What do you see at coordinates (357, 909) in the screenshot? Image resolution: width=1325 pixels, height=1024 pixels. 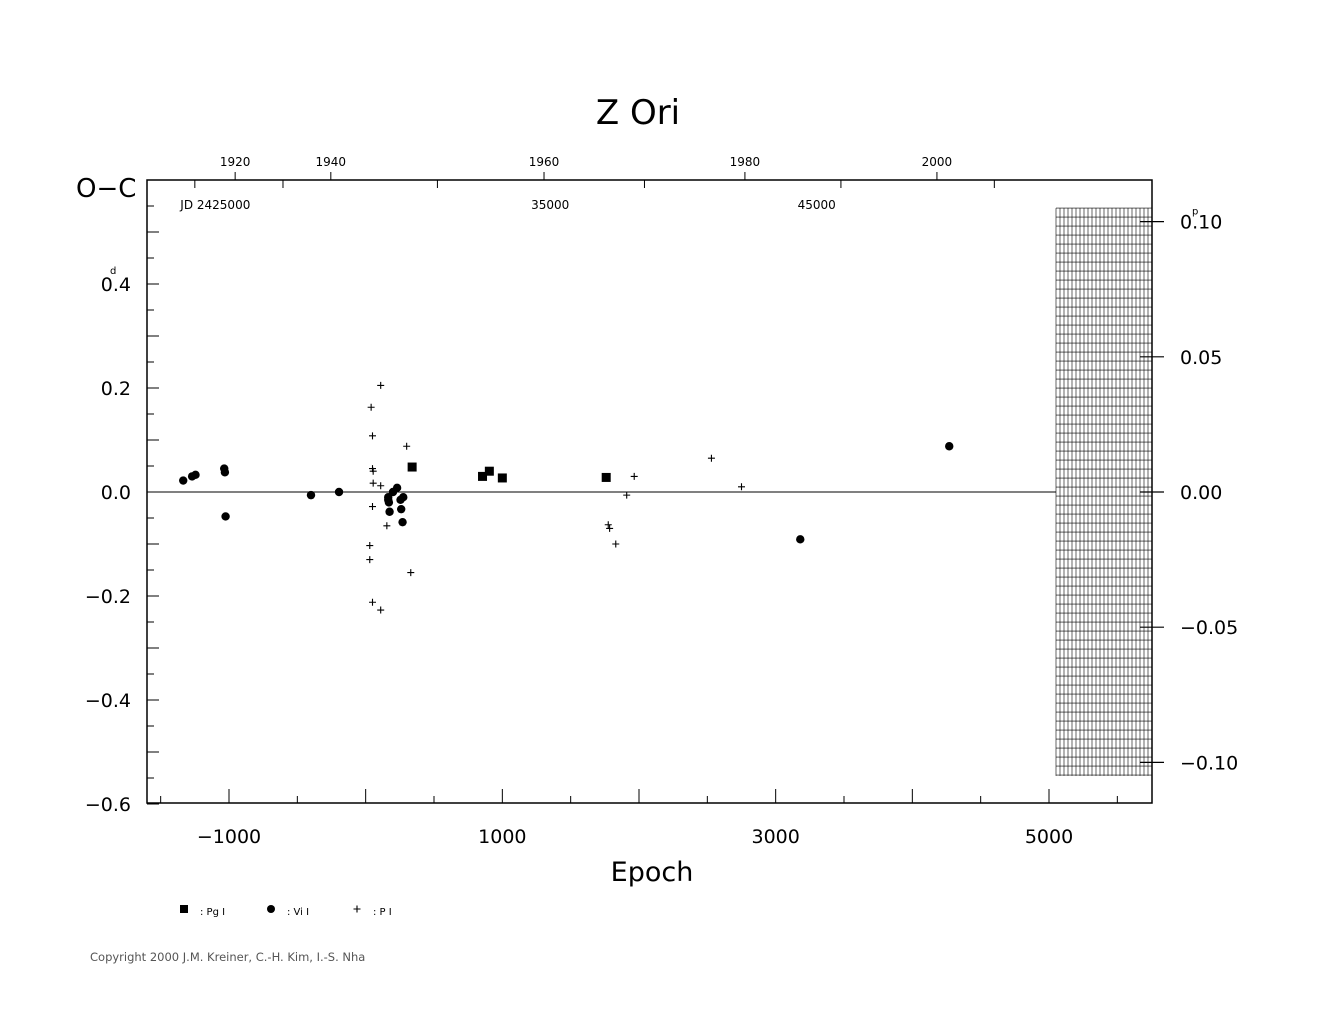 I see `legend-plus-marker` at bounding box center [357, 909].